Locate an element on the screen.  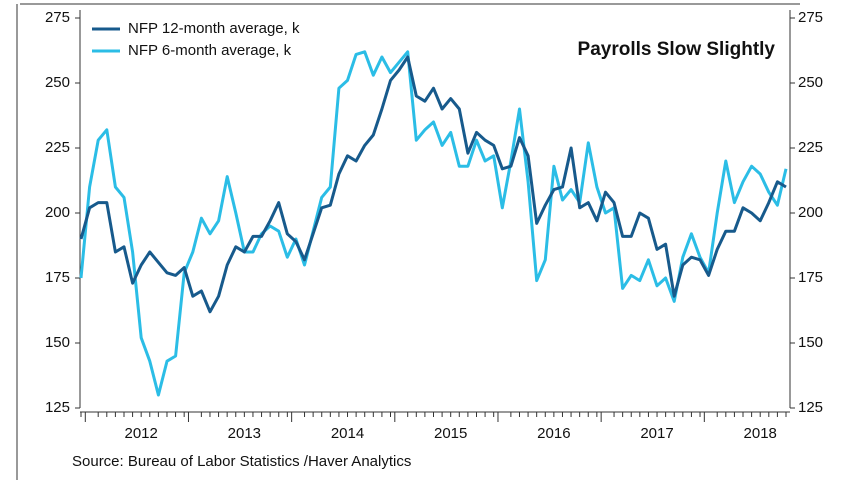
x-tick-label: 2016 is located at coordinates (553, 433).